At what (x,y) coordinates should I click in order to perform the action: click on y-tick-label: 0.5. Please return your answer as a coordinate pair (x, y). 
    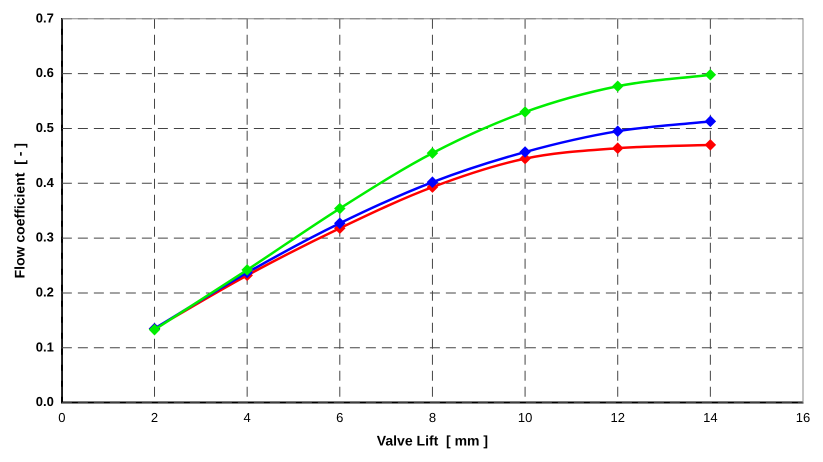
    Looking at the image, I should click on (45, 128).